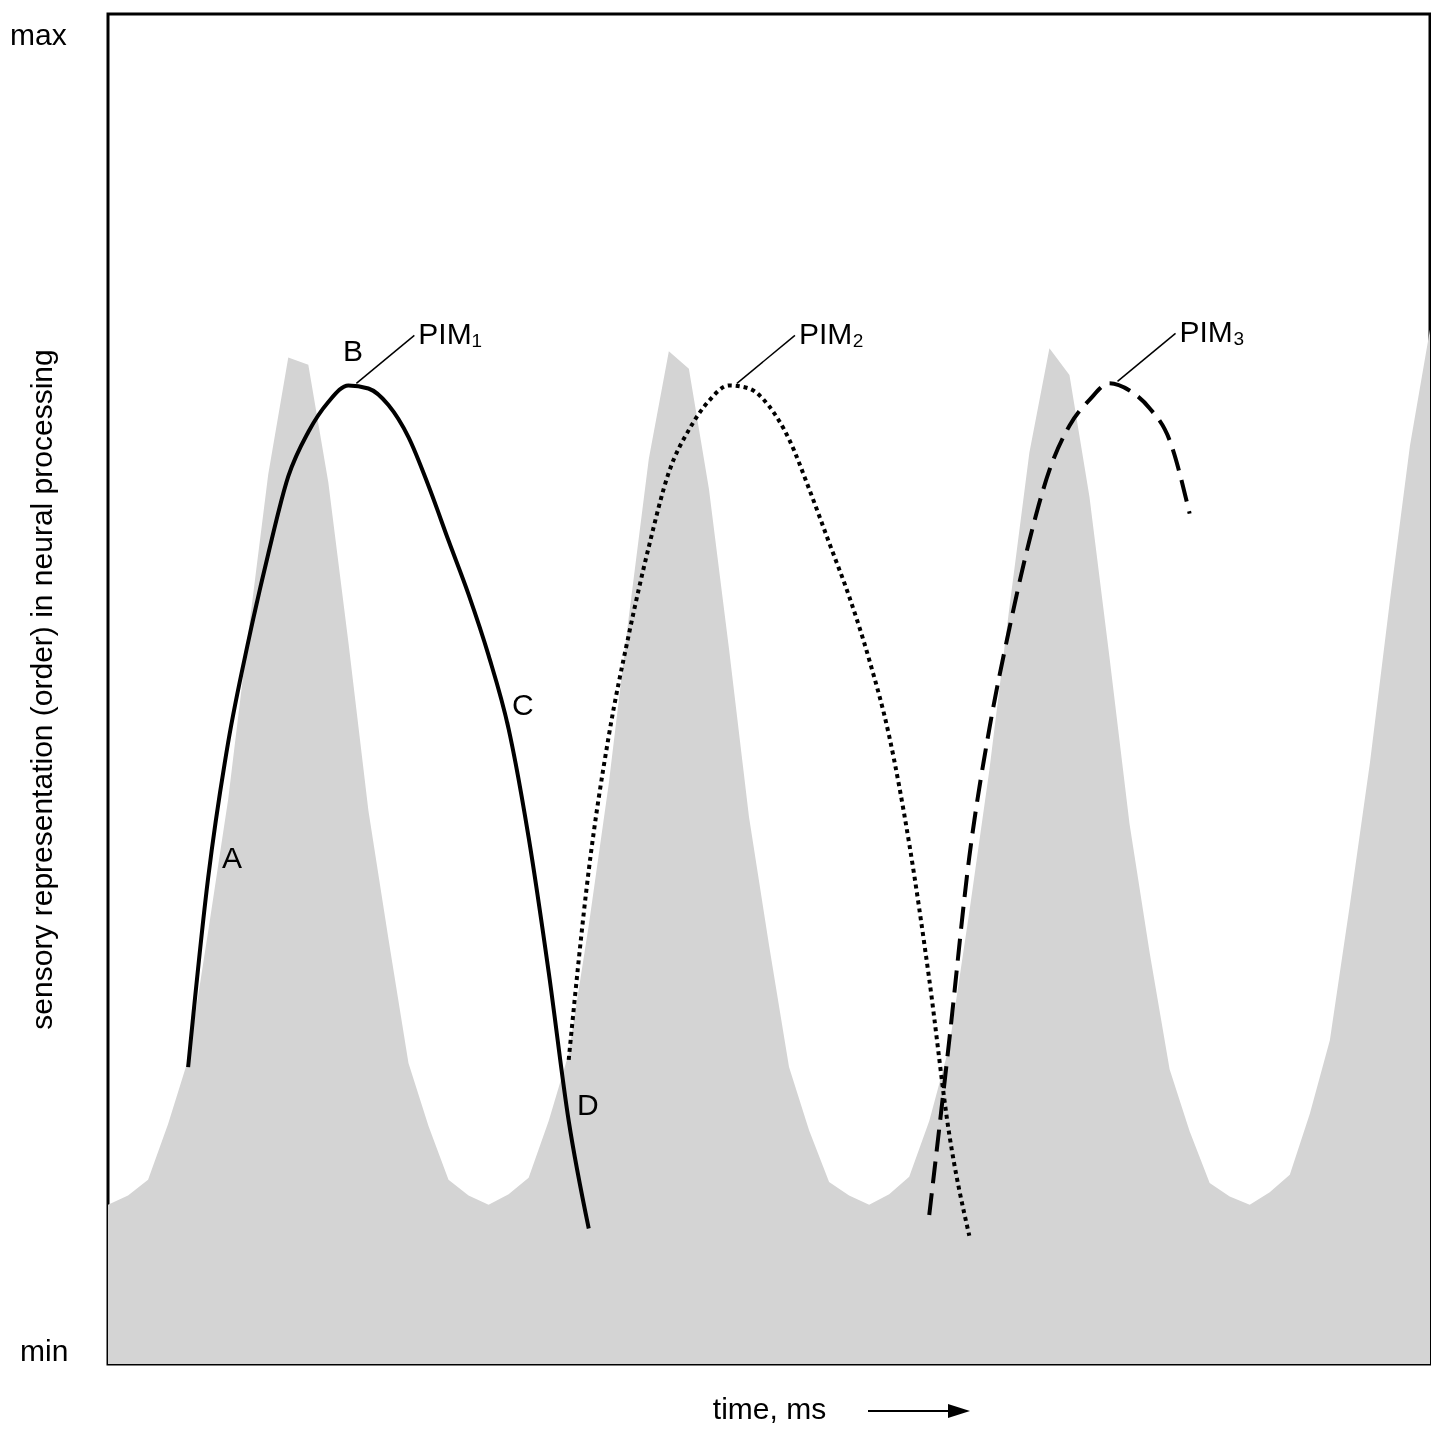 This screenshot has width=1431, height=1432. I want to click on x-axis-title: time, ms, so click(769, 1408).